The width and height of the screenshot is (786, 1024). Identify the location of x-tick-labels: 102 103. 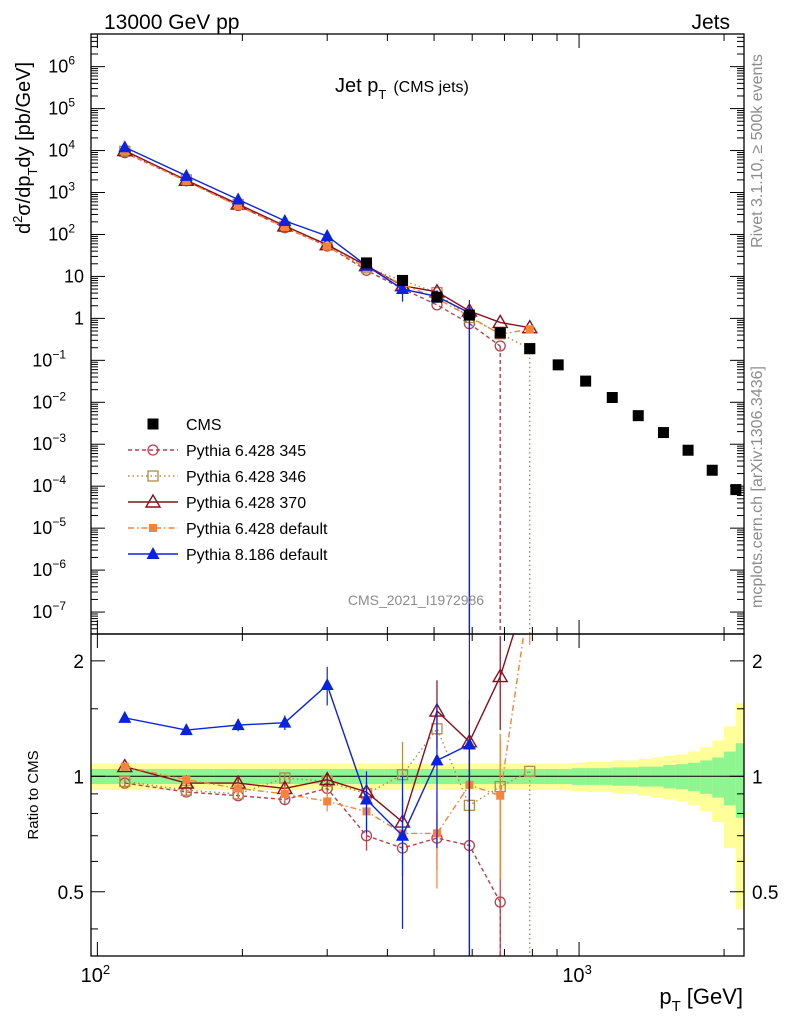
(336, 974).